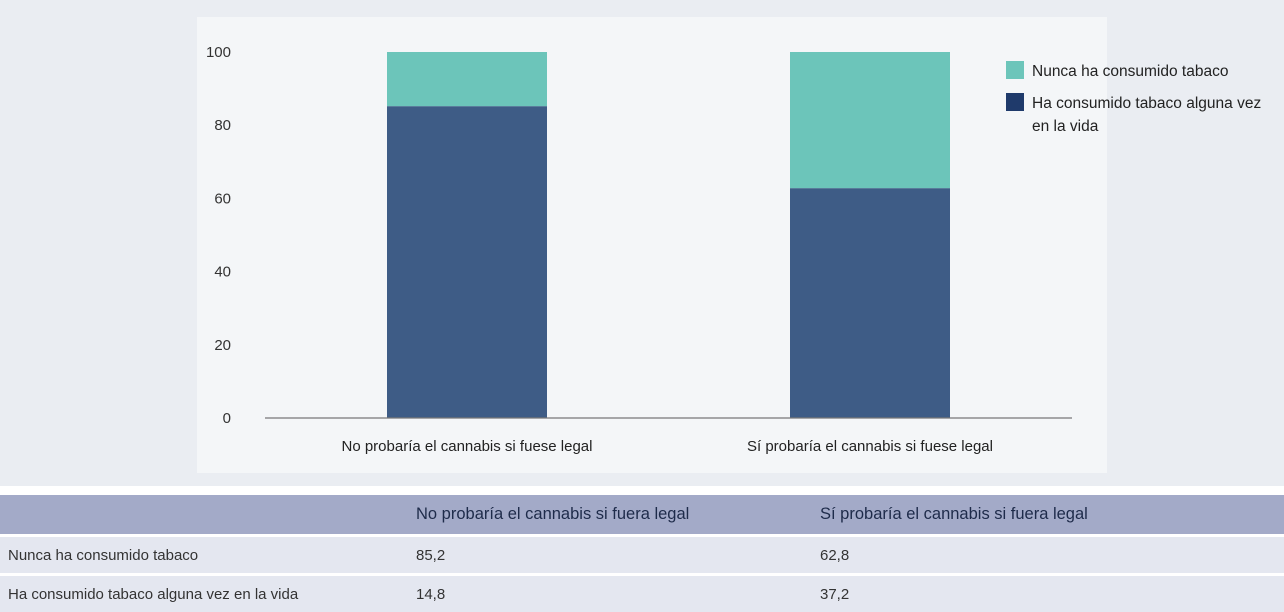  Describe the element at coordinates (467, 446) in the screenshot. I see `x-category-label: No probaría el cannabis si fuese legal` at that location.